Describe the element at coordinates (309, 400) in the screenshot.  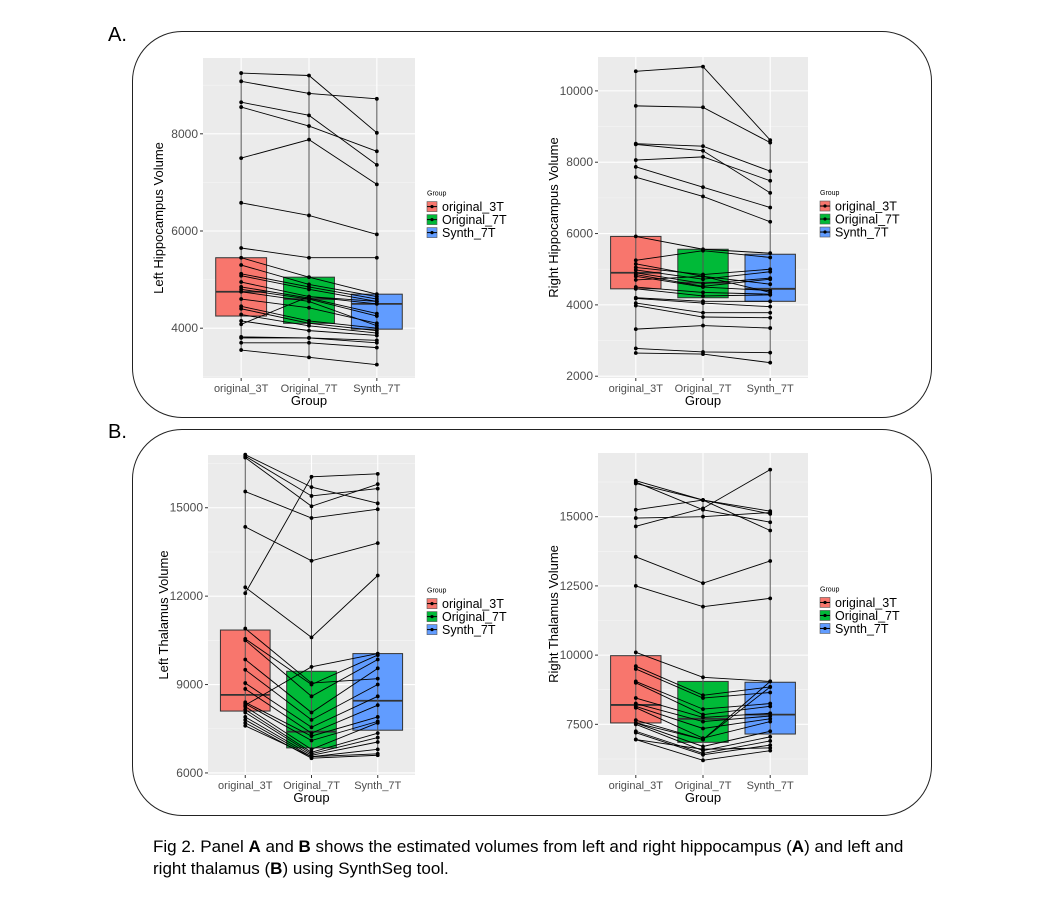
I see `x-axis-title: Group` at that location.